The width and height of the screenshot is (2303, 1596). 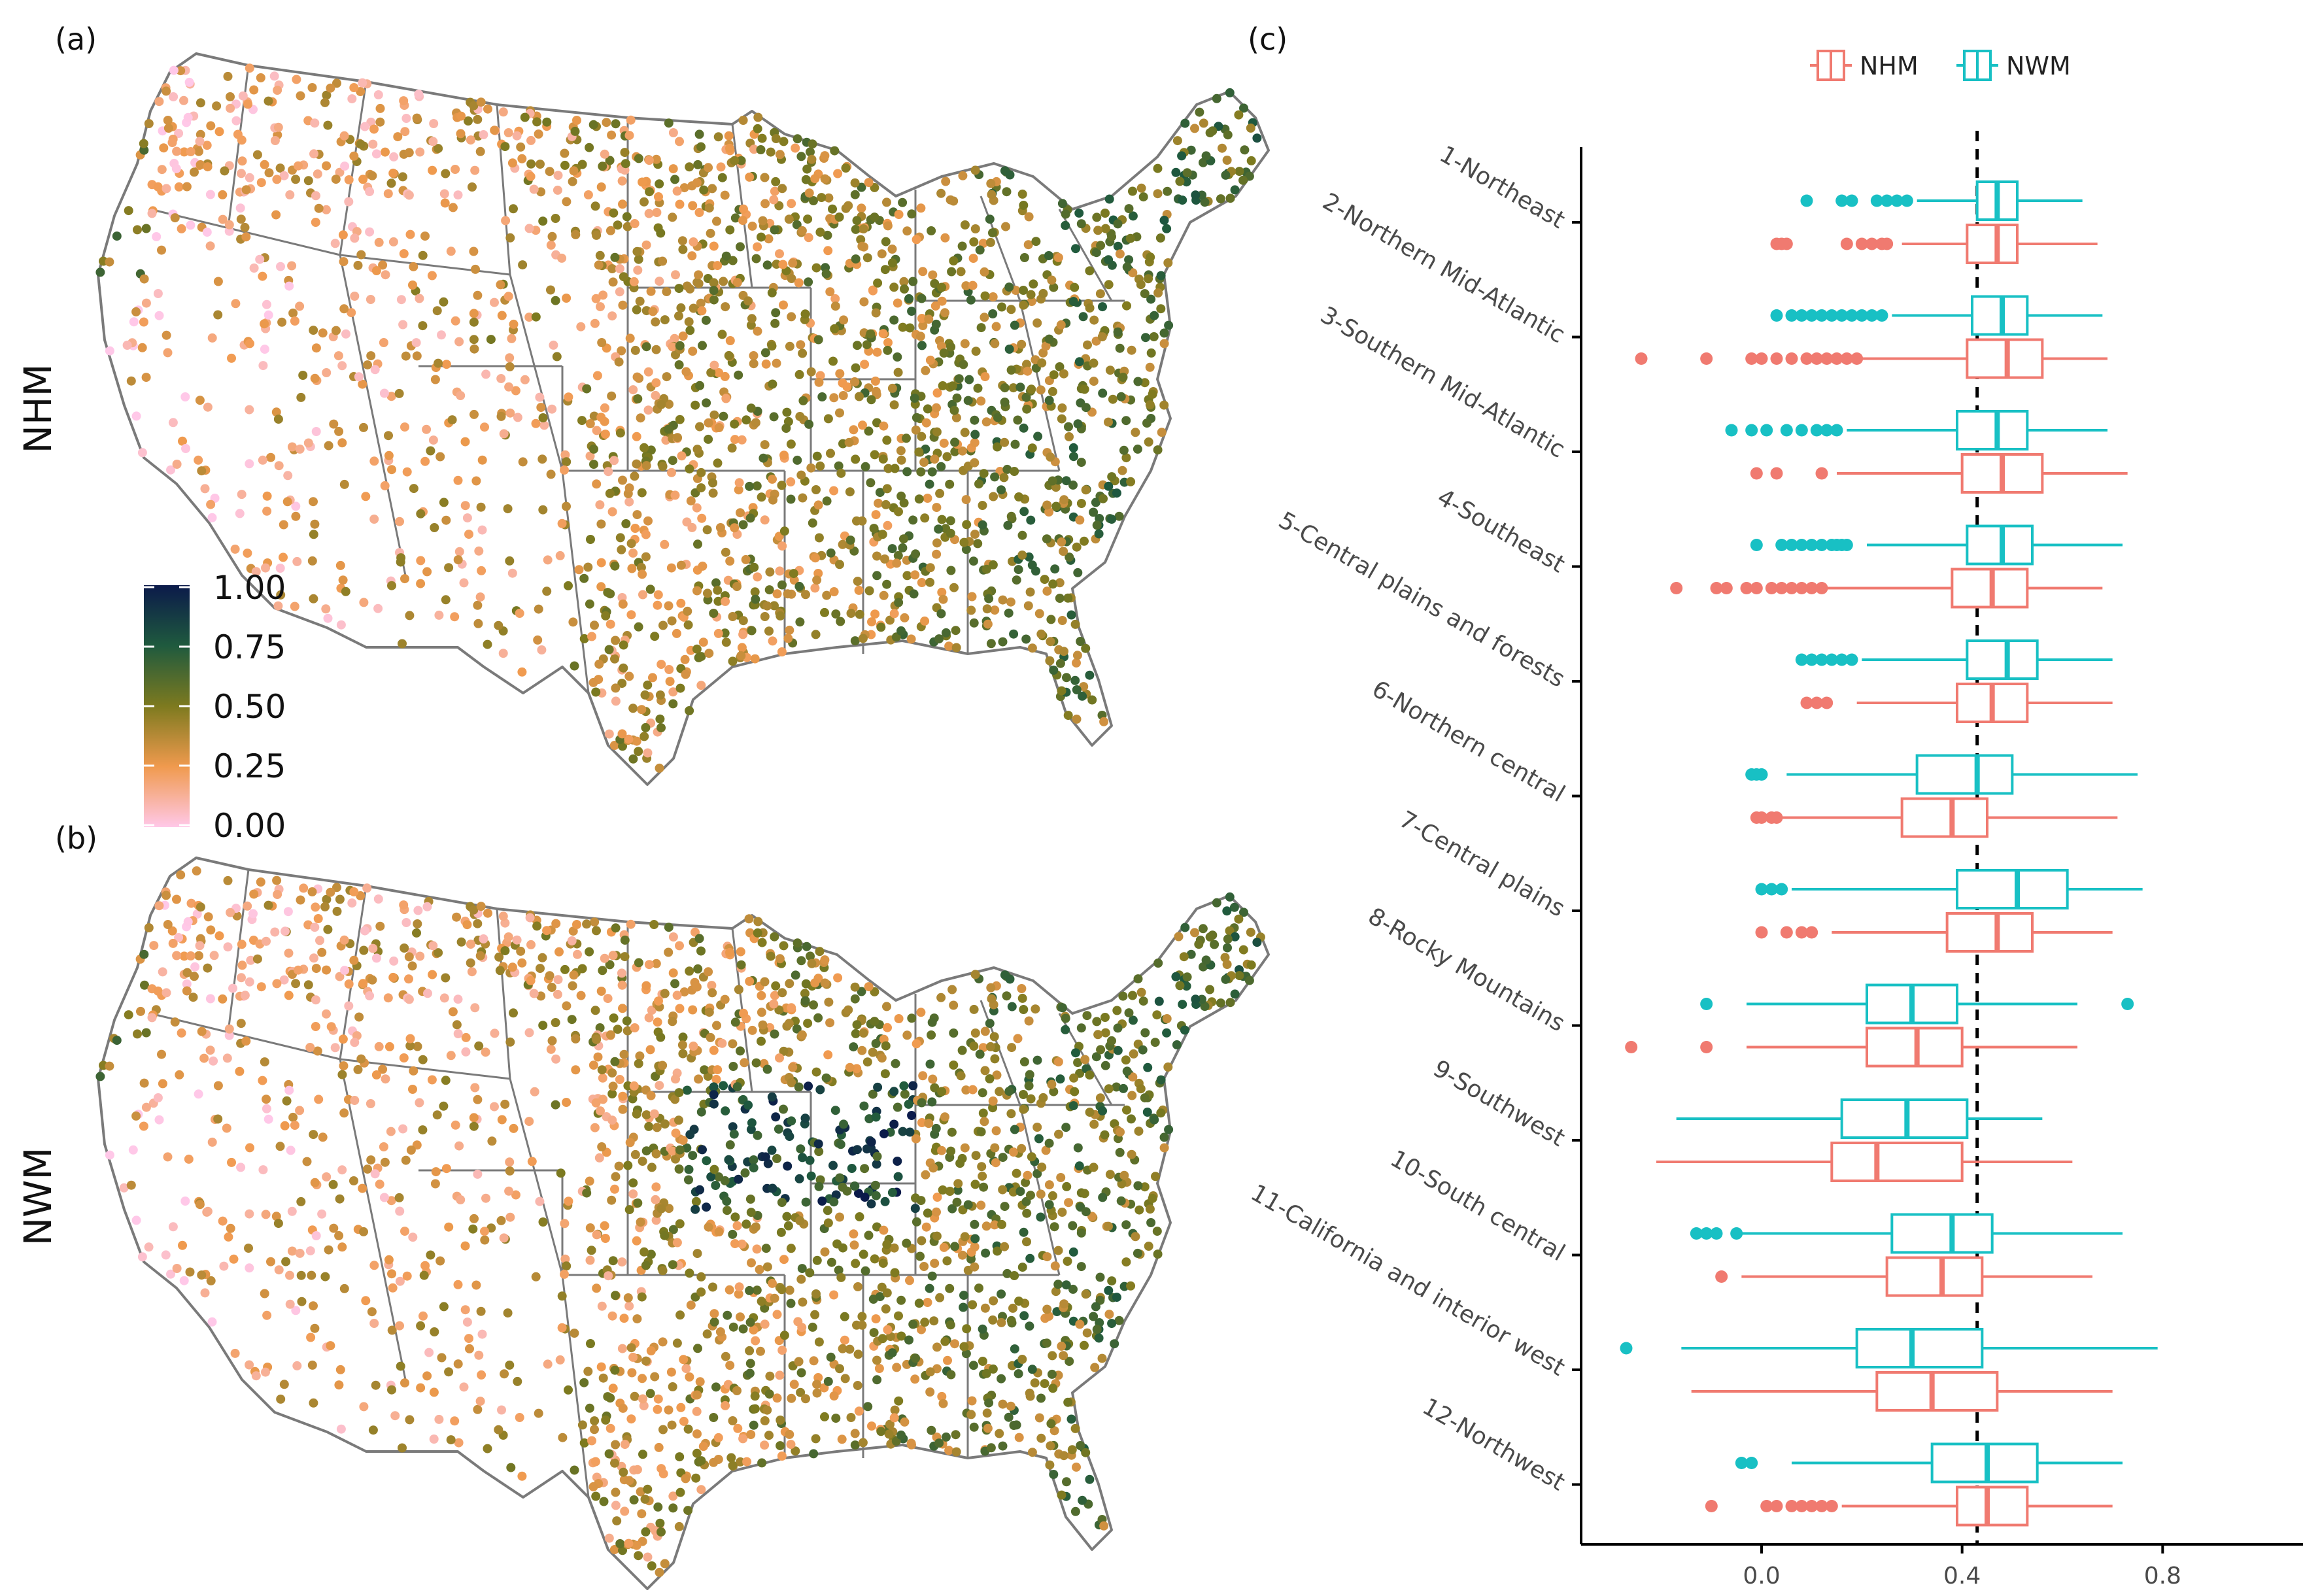 I want to click on row-label: 6-Northern central, so click(x=1468, y=741).